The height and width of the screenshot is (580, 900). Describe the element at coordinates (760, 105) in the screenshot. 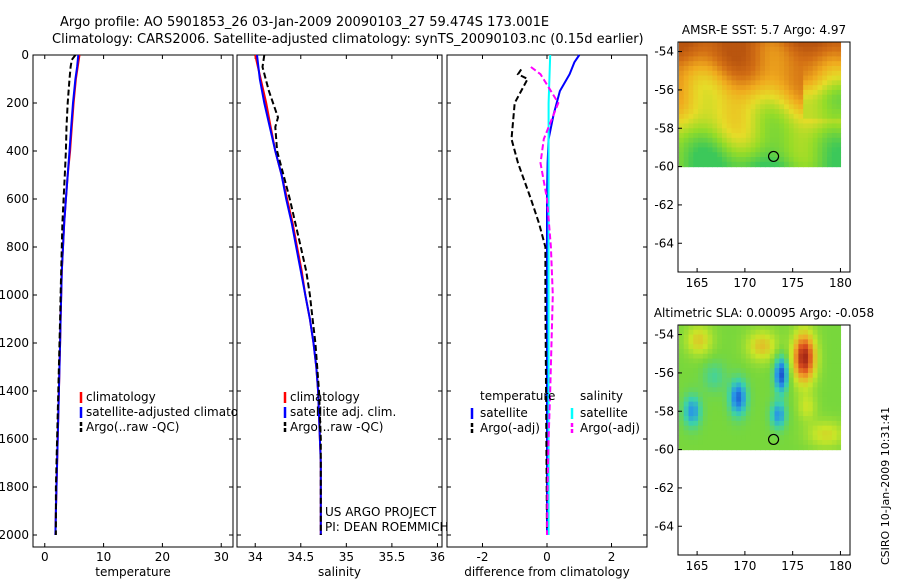

I see `heatmap-cells` at that location.